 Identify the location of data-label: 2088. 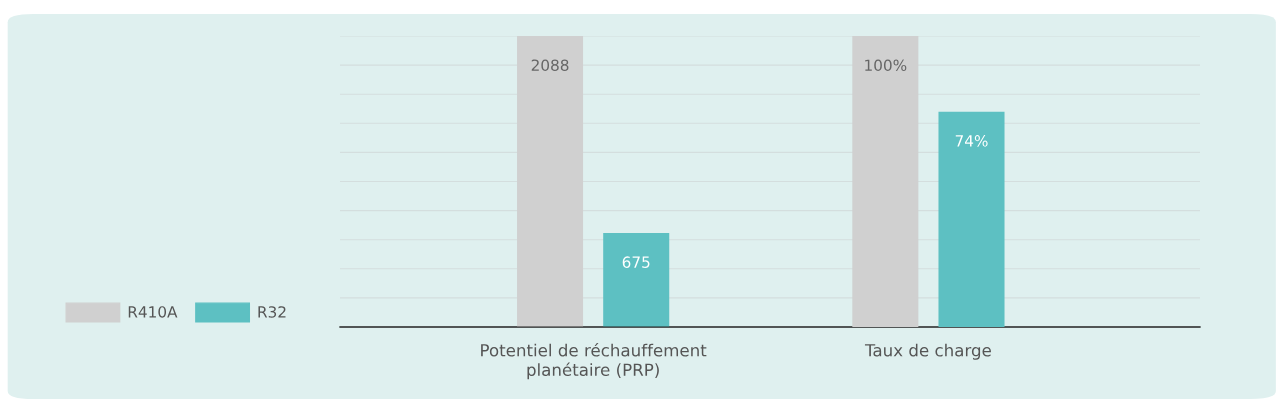
(550, 65).